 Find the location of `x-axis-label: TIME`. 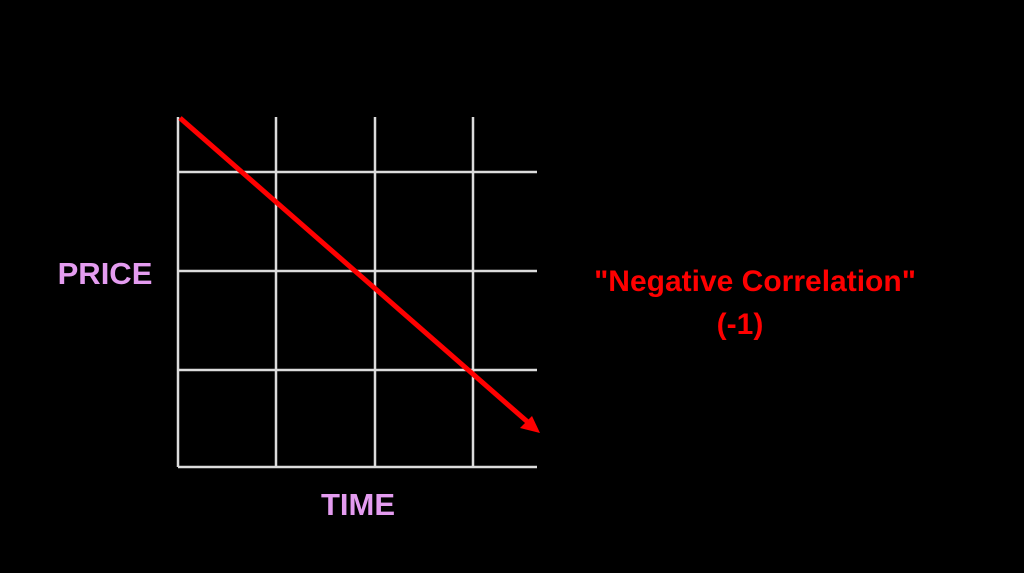

x-axis-label: TIME is located at coordinates (358, 504).